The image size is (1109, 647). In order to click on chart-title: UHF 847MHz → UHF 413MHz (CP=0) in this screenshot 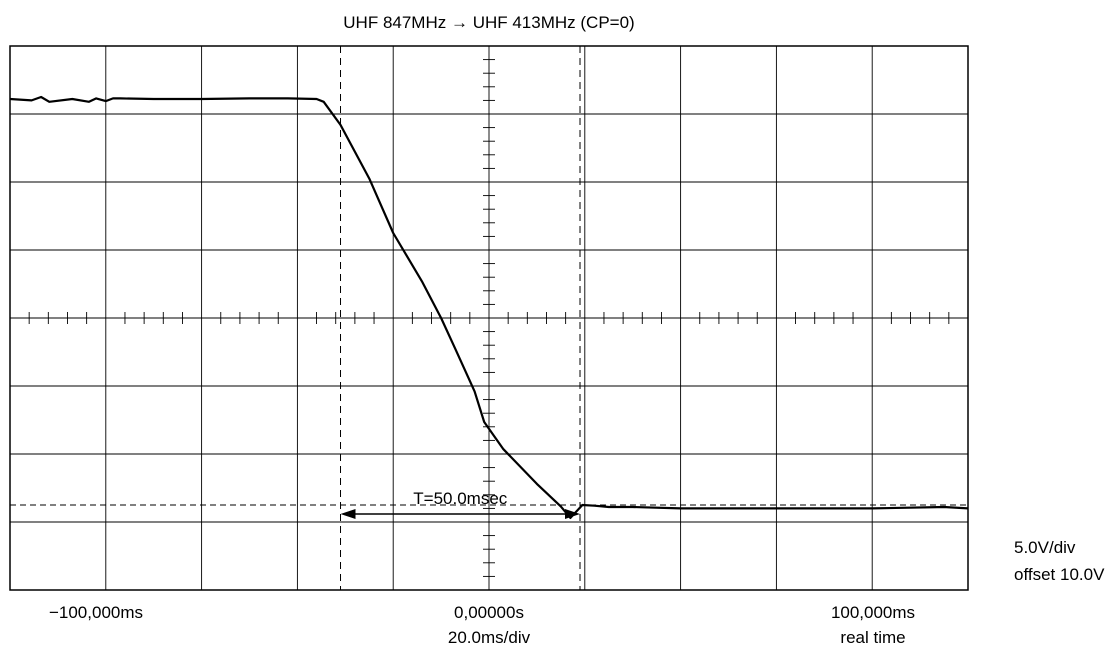, I will do `click(488, 22)`.